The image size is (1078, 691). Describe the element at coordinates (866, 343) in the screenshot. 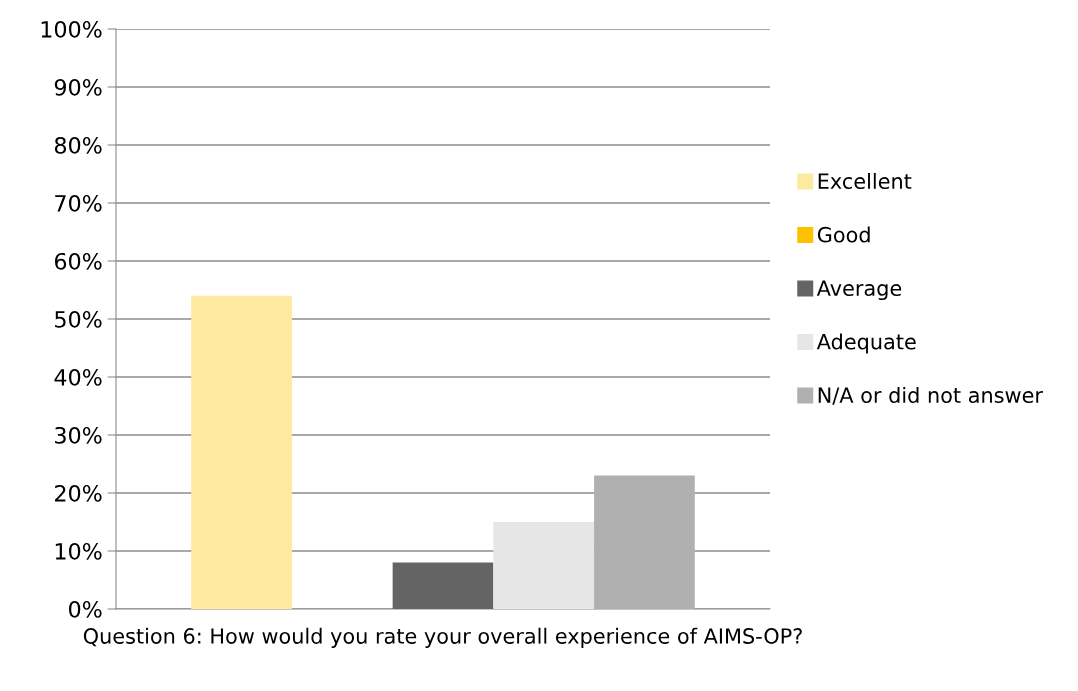

I see `legend-label: Adequate` at that location.